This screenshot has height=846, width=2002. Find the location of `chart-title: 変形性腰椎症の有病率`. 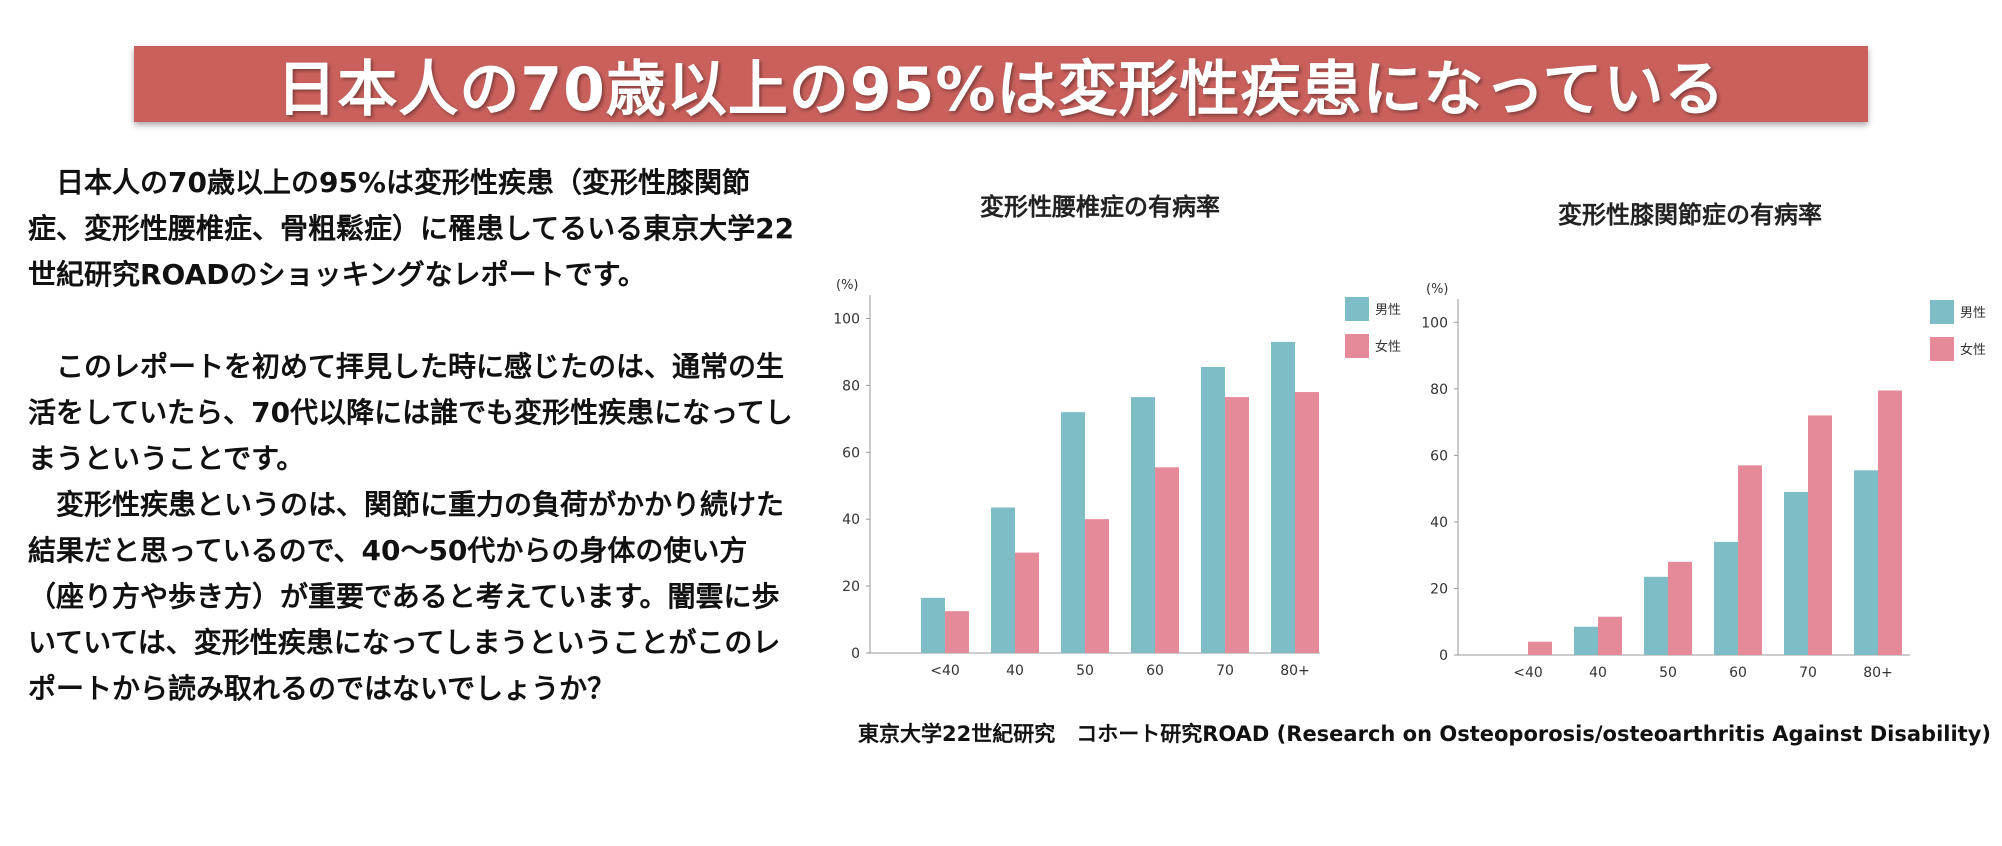

chart-title: 変形性腰椎症の有病率 is located at coordinates (1100, 207).